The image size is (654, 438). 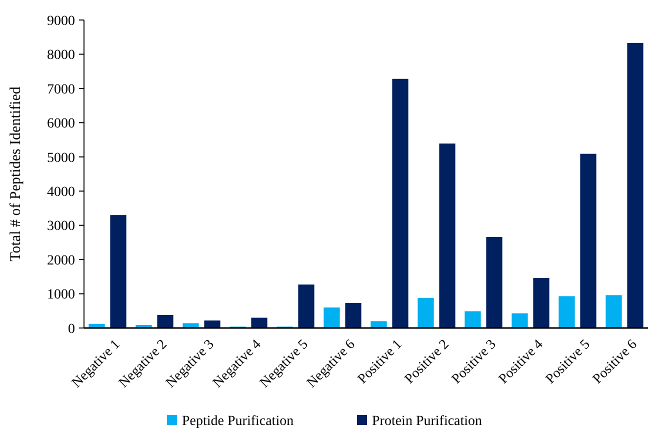 I want to click on y-axis-title: Total # of Peptides Identified, so click(x=16, y=174).